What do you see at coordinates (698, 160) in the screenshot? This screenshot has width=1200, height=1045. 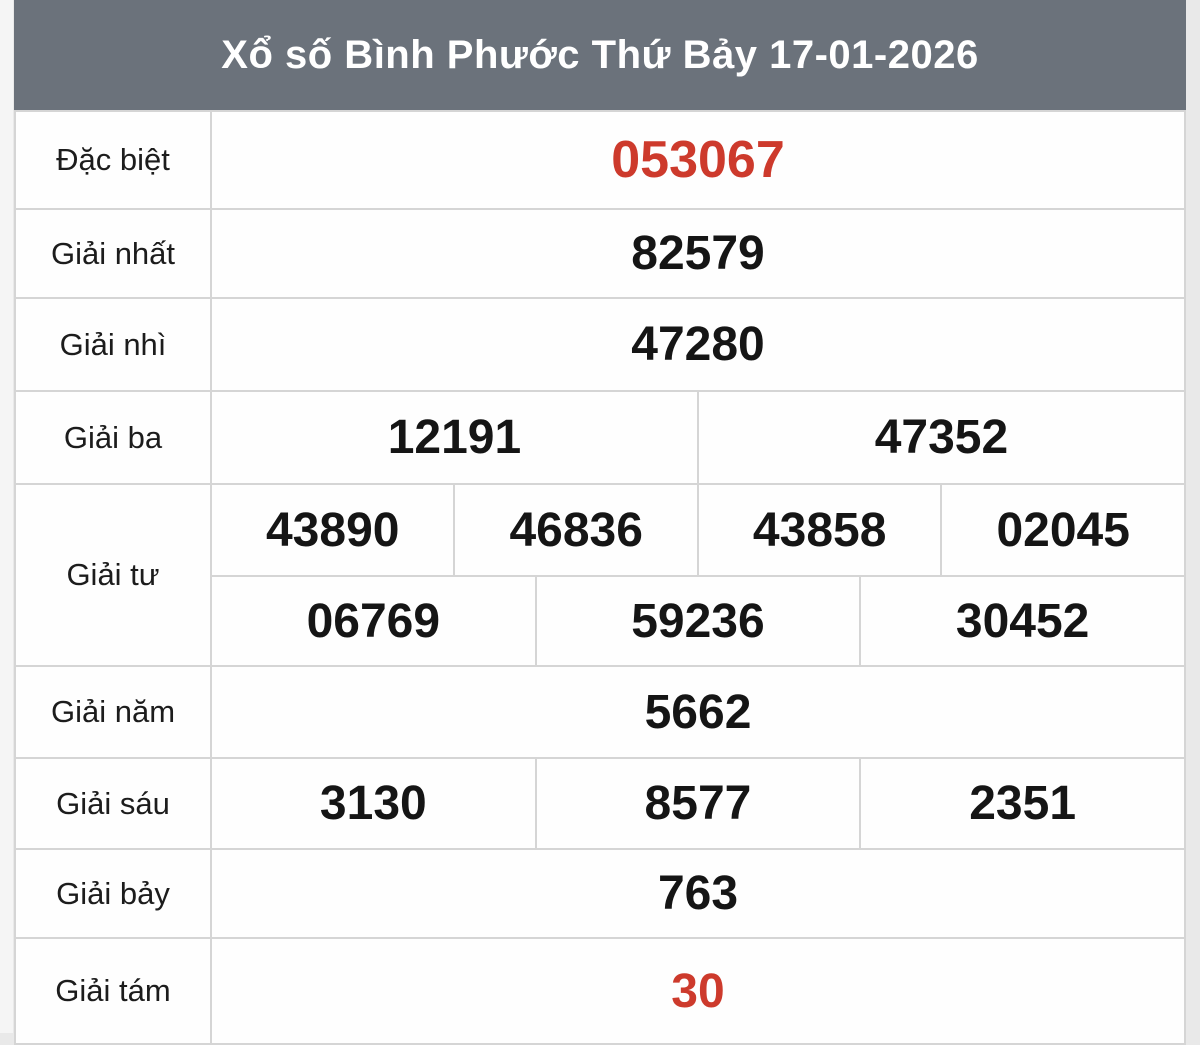 I see `prize-number-special: 053067` at bounding box center [698, 160].